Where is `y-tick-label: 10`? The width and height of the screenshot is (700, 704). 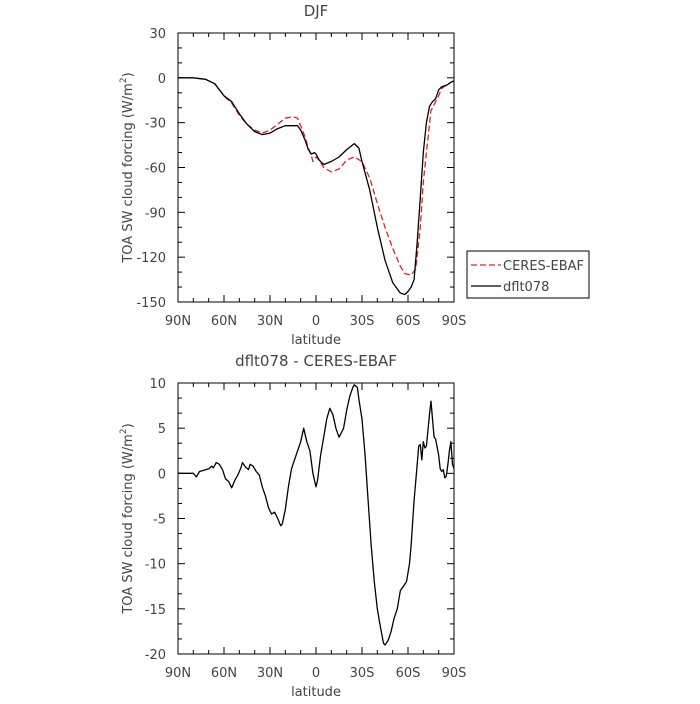 y-tick-label: 10 is located at coordinates (157, 384).